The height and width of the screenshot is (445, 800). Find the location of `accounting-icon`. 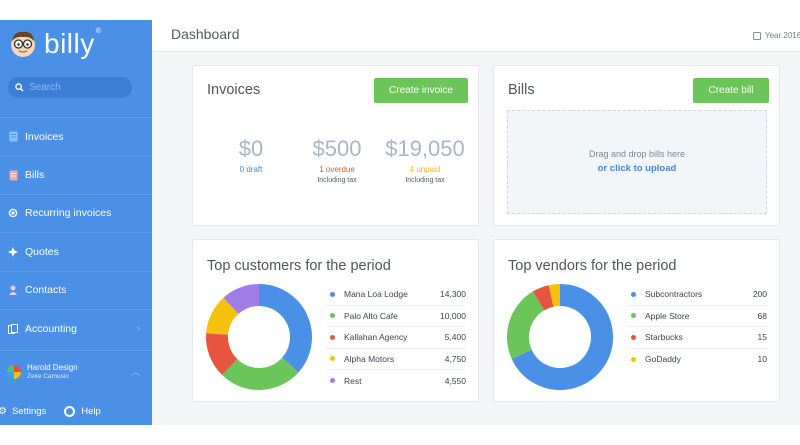

accounting-icon is located at coordinates (13, 328).